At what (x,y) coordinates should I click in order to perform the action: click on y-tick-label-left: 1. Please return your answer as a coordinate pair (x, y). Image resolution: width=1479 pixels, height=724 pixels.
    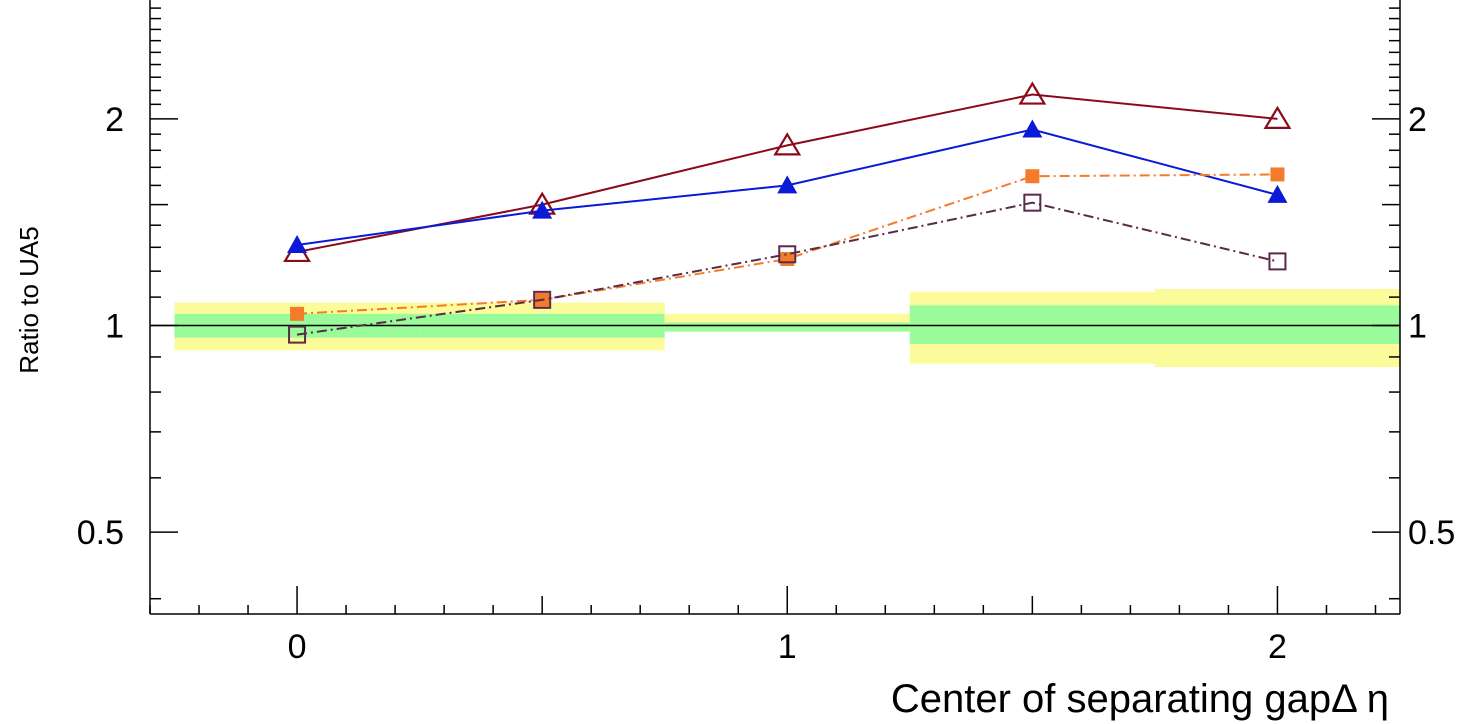
    Looking at the image, I should click on (114, 327).